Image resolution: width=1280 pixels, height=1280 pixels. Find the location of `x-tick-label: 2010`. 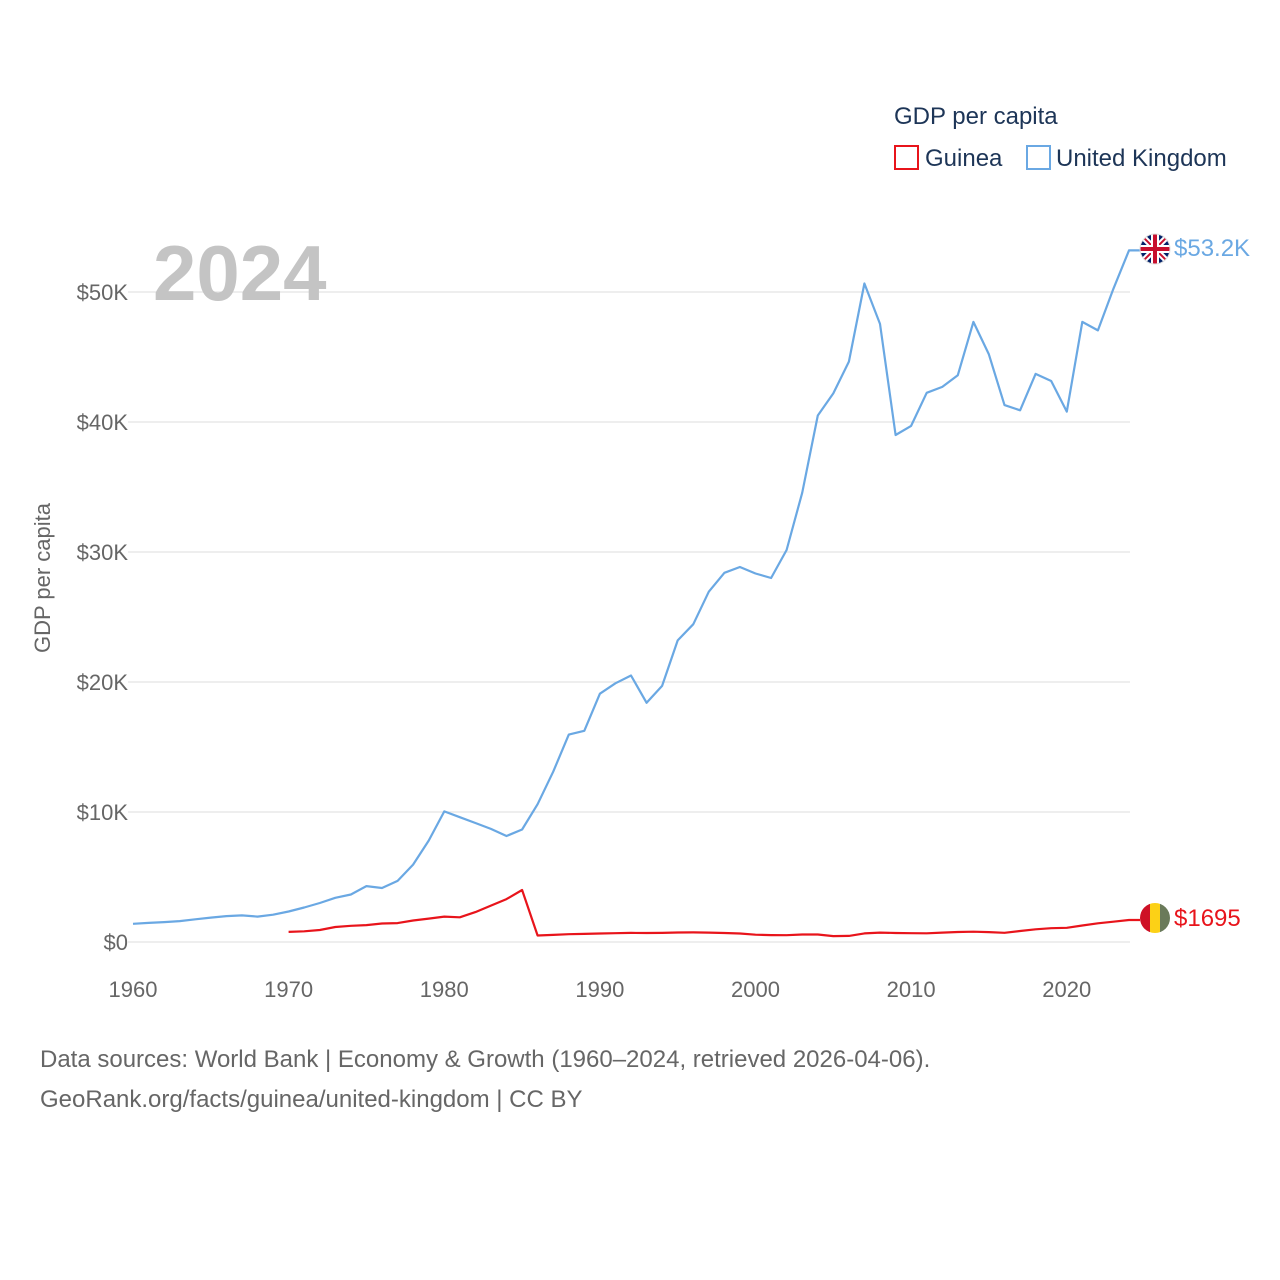

x-tick-label: 2010 is located at coordinates (911, 989).